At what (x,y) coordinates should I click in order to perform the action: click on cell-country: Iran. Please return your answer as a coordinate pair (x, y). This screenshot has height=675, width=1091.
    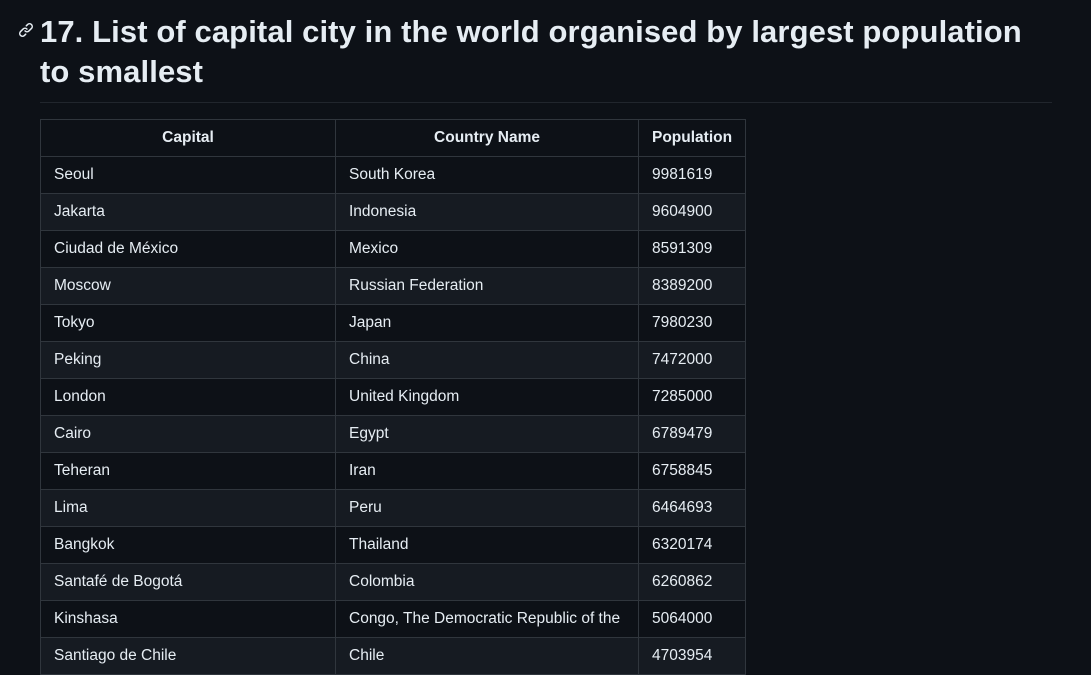
    Looking at the image, I should click on (487, 471).